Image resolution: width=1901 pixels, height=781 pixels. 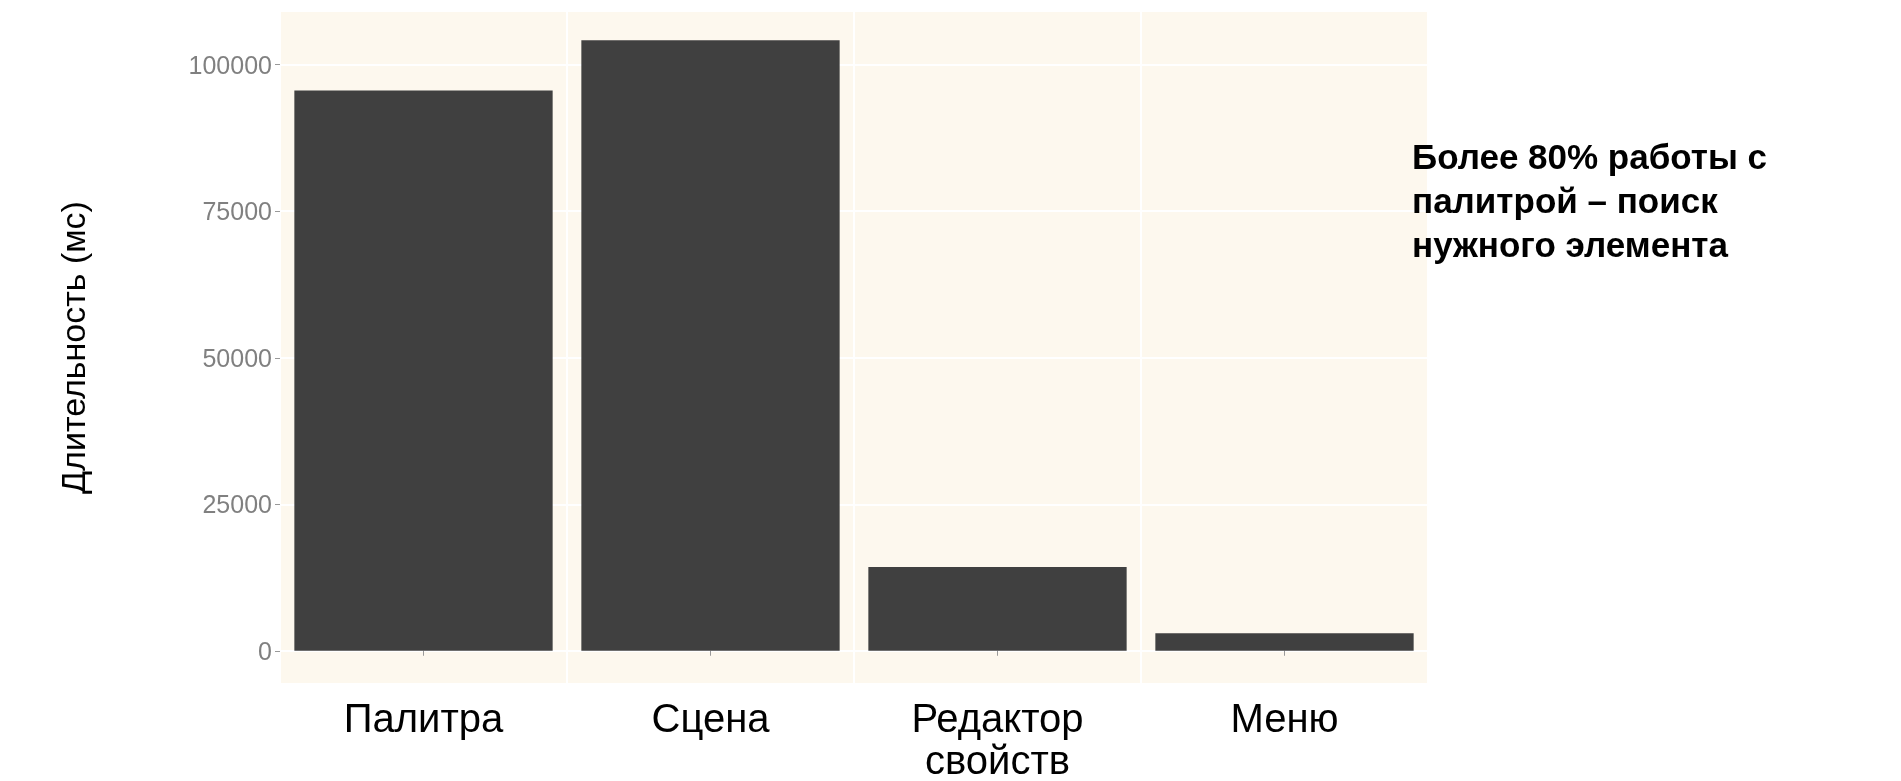 I want to click on x-tick-label: Меню, so click(x=1284, y=718).